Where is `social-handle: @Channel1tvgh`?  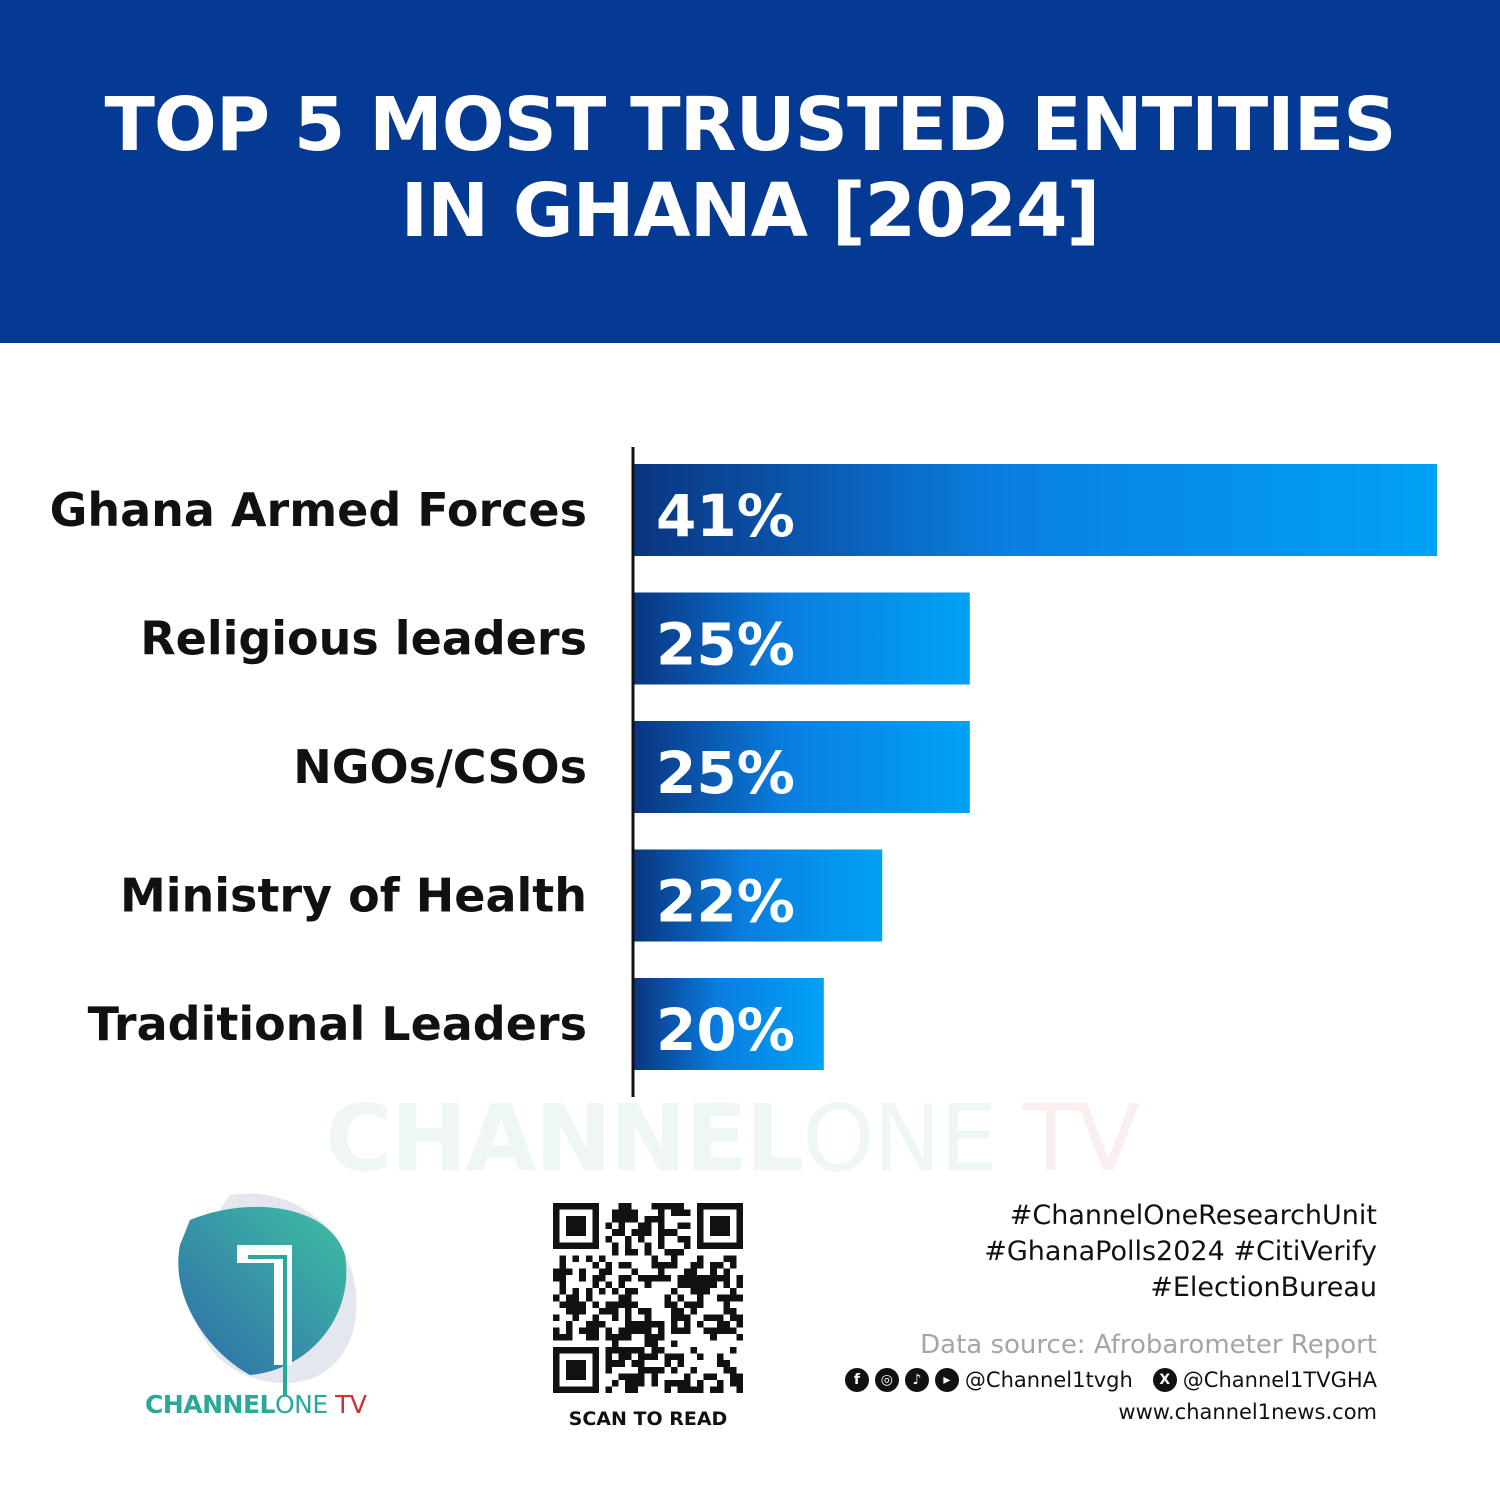 social-handle: @Channel1tvgh is located at coordinates (1048, 1380).